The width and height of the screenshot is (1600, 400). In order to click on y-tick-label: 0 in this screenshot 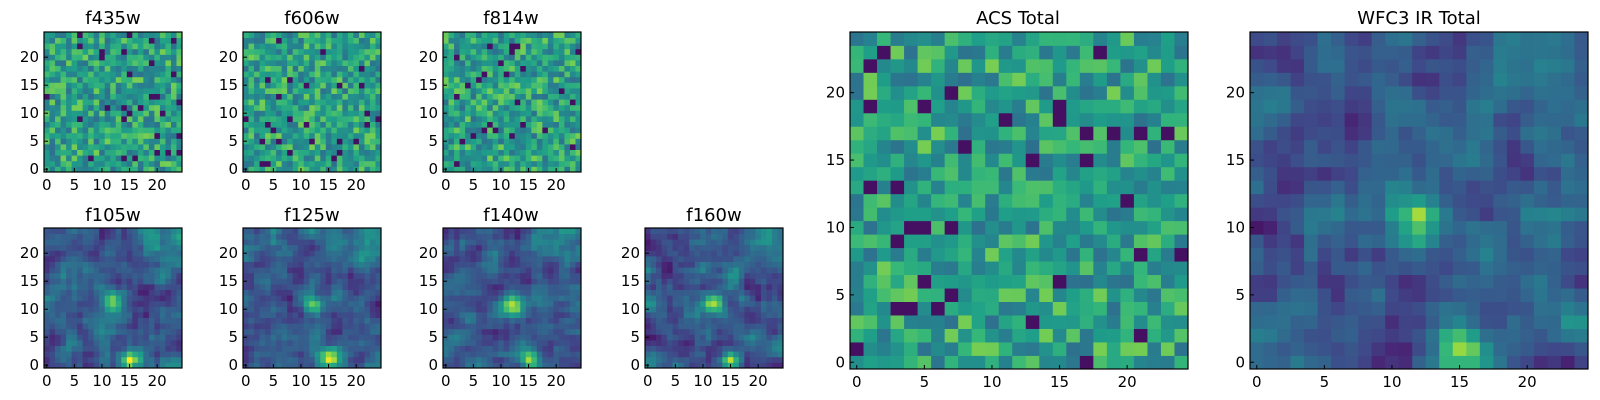, I will do `click(34, 365)`.